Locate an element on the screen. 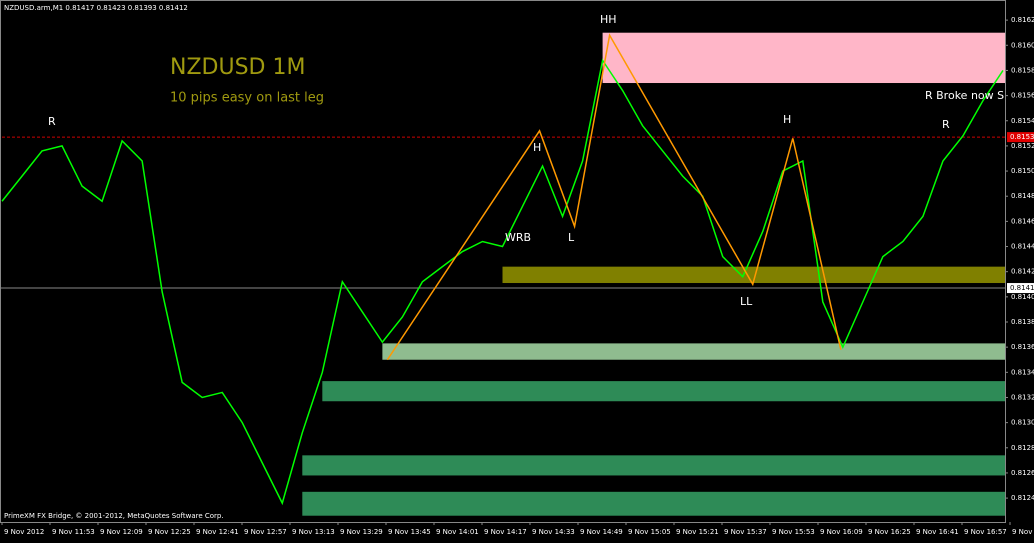 This screenshot has height=543, width=1034. y-tick-label: 0.81365 is located at coordinates (1022, 347).